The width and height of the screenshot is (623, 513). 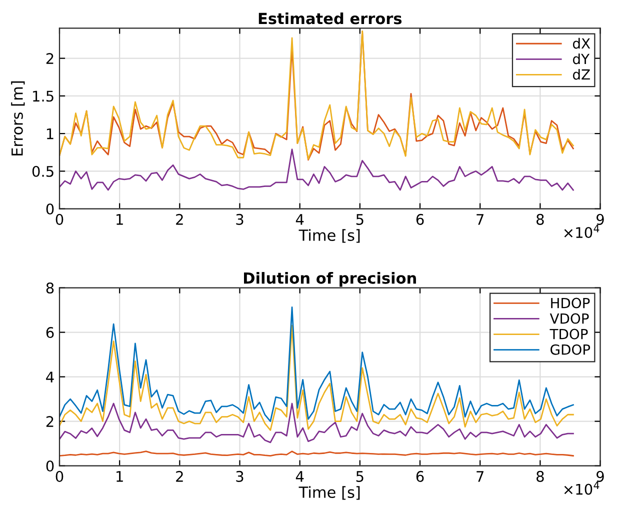 I want to click on y-tick-label: 6, so click(x=50, y=332).